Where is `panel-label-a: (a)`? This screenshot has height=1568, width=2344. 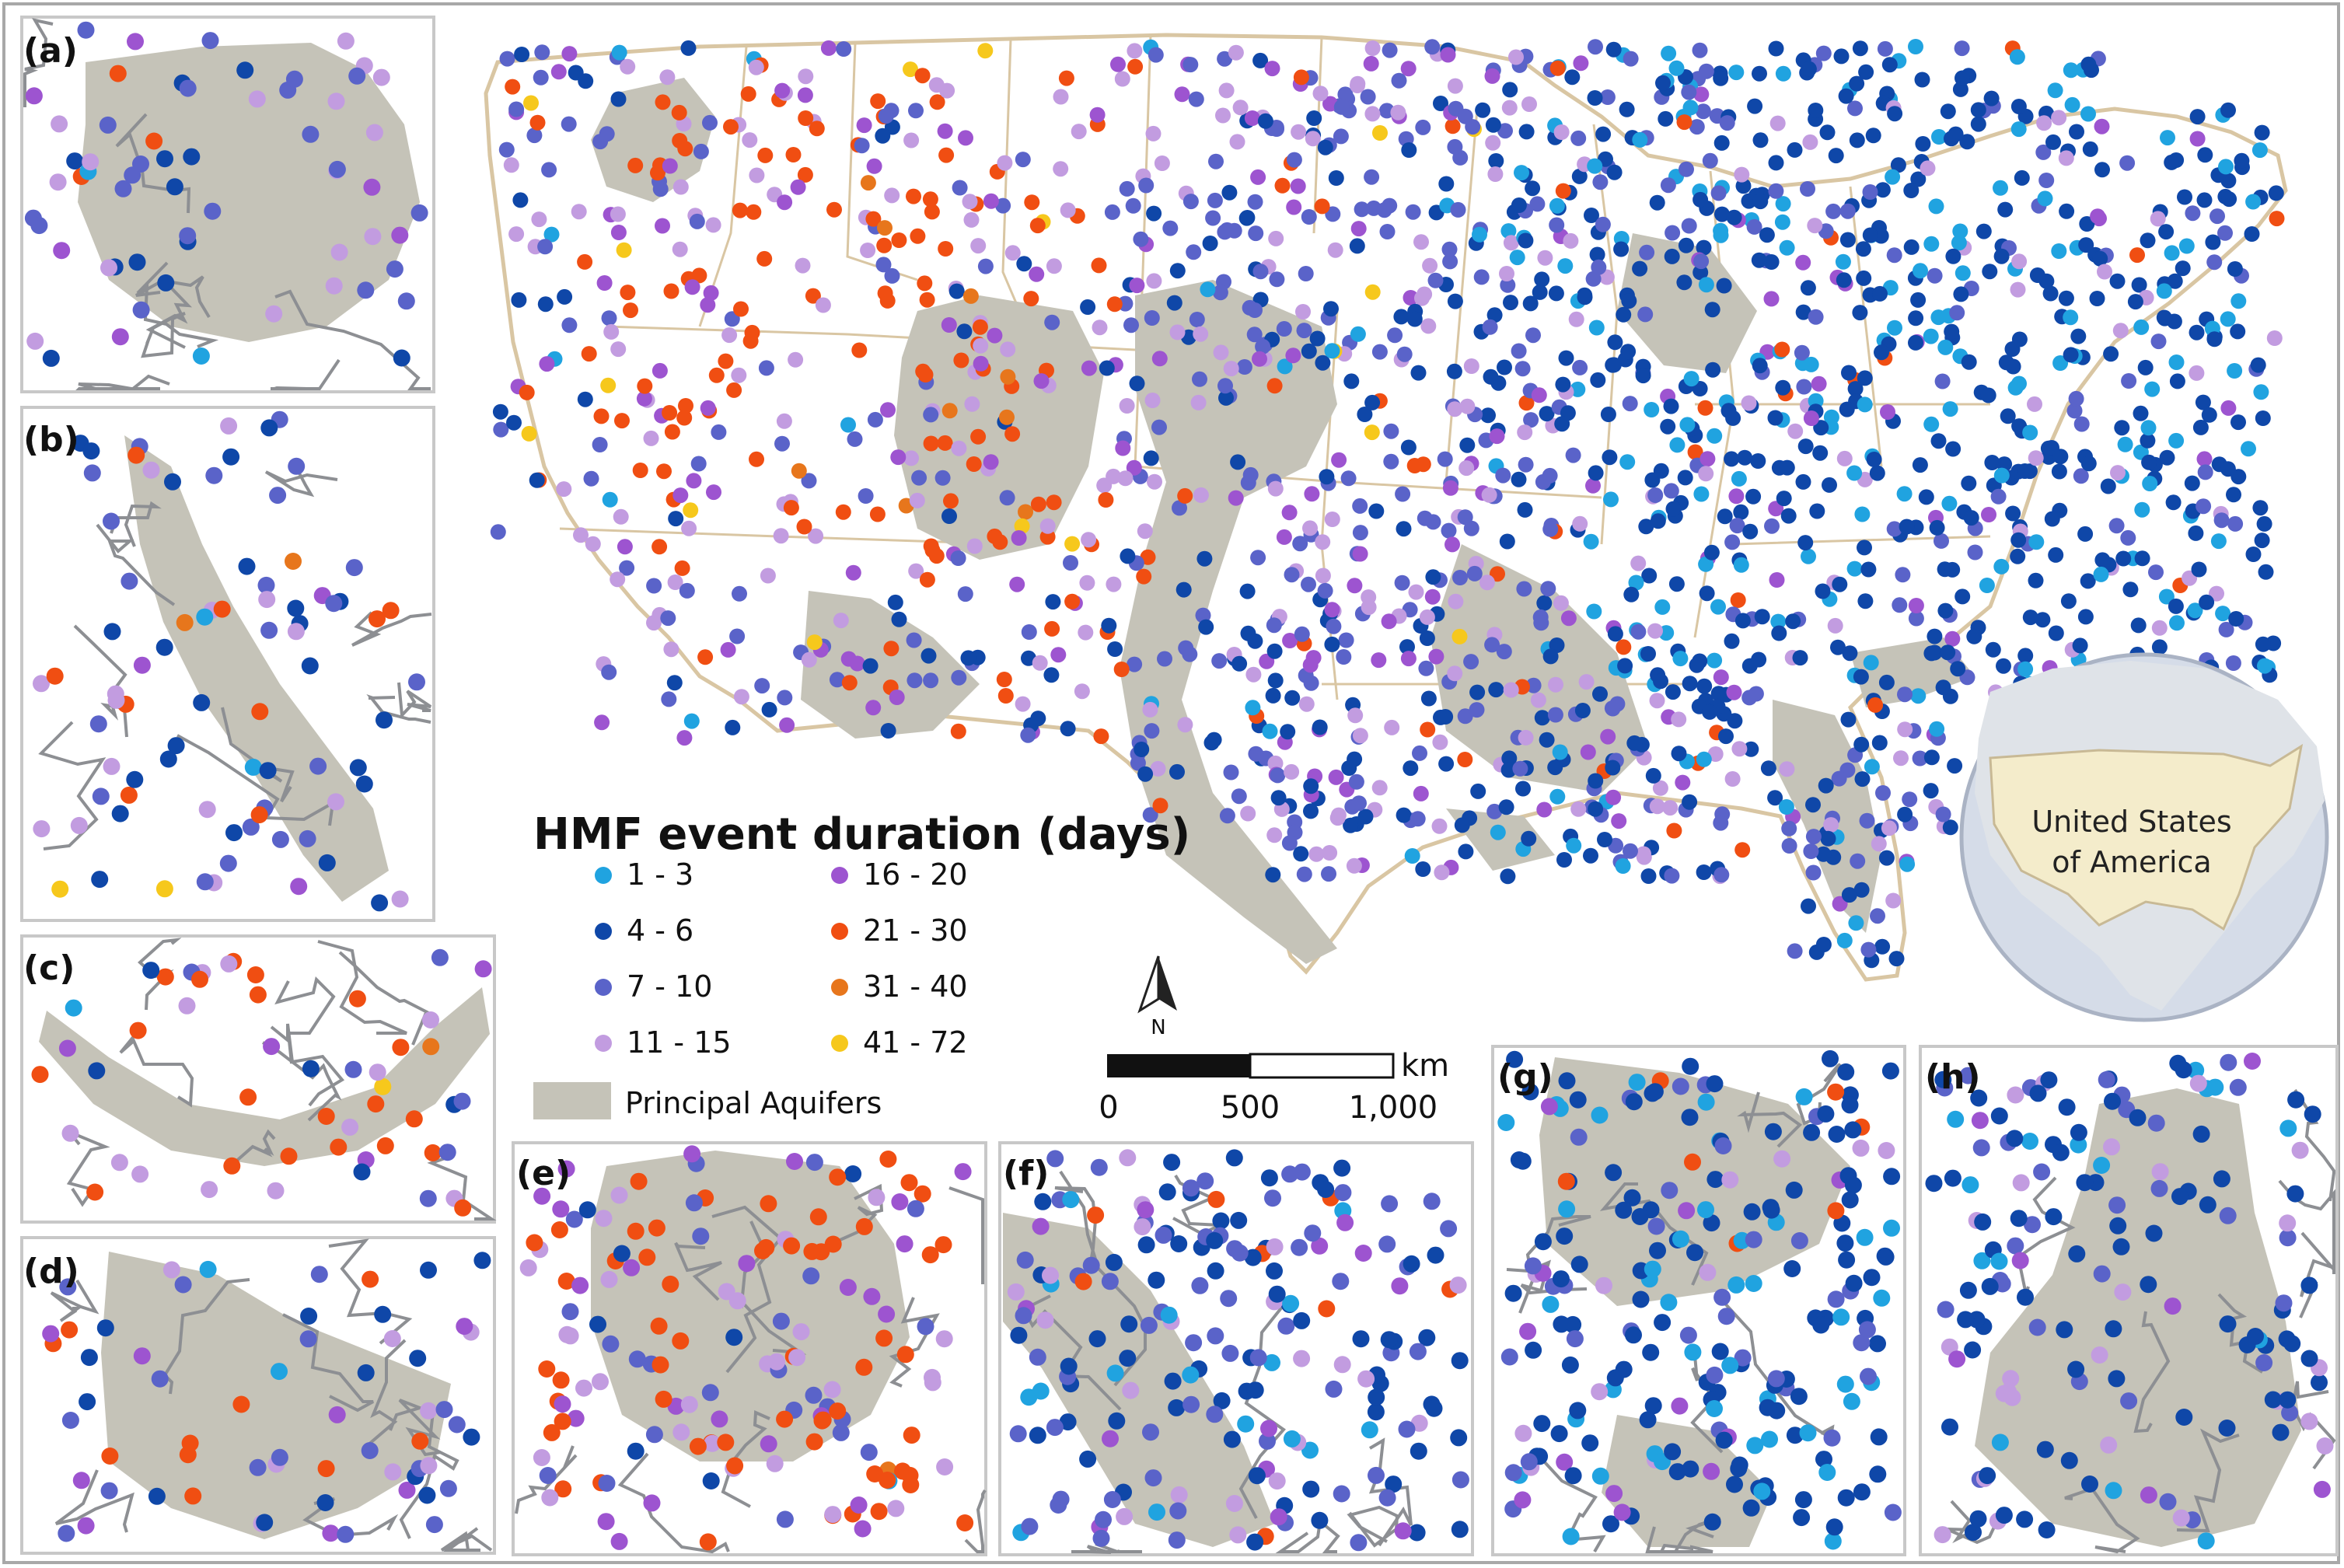 panel-label-a: (a) is located at coordinates (50, 51).